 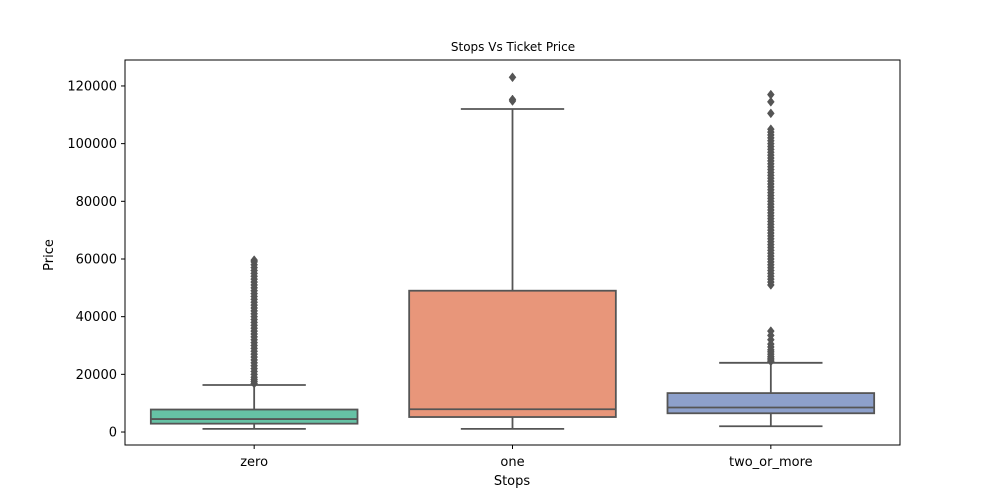 What do you see at coordinates (96, 317) in the screenshot?
I see `y-tick-label: 40000` at bounding box center [96, 317].